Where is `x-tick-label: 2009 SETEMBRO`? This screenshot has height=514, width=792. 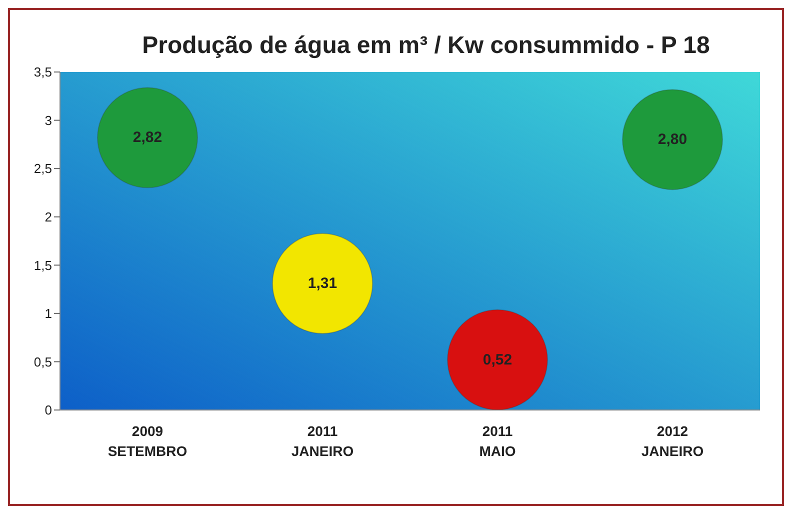 x-tick-label: 2009 SETEMBRO is located at coordinates (148, 441).